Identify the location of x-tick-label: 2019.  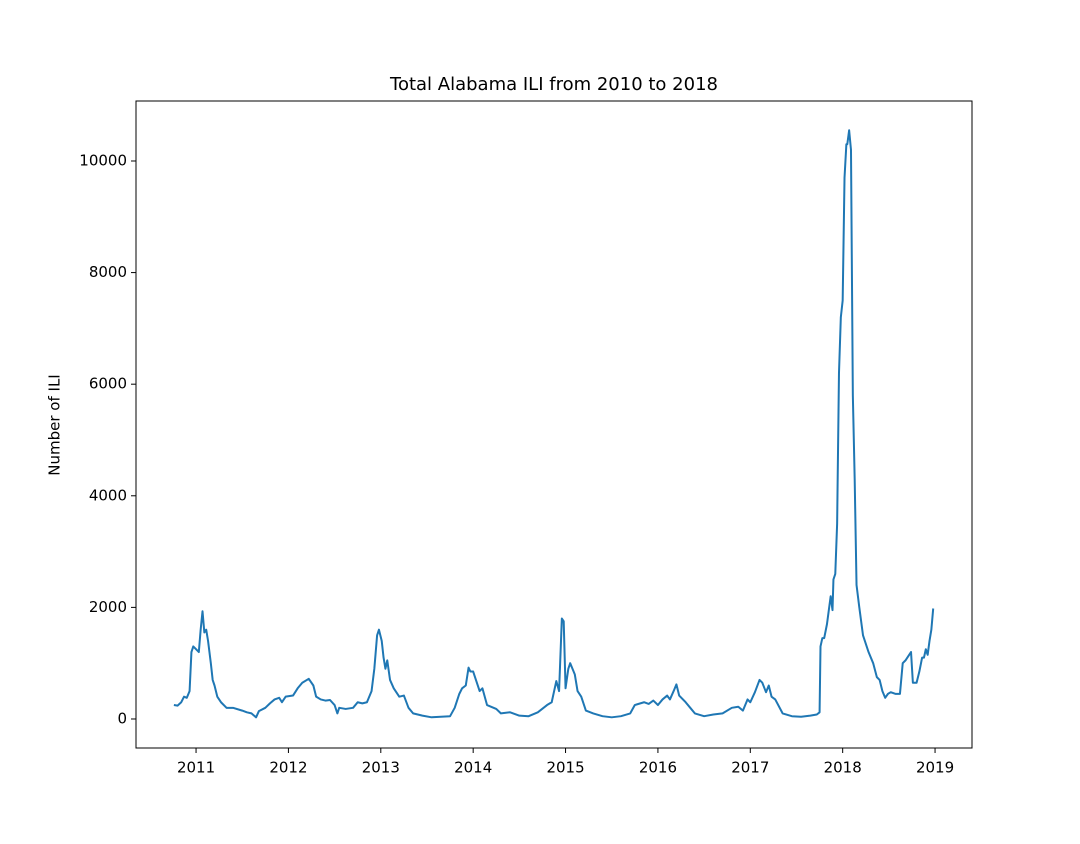
(935, 768).